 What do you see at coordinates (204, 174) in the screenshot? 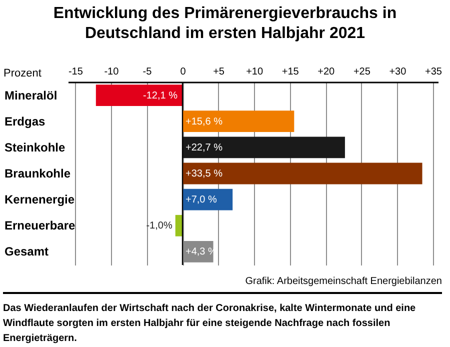
I see `data-label: +33,5 %` at bounding box center [204, 174].